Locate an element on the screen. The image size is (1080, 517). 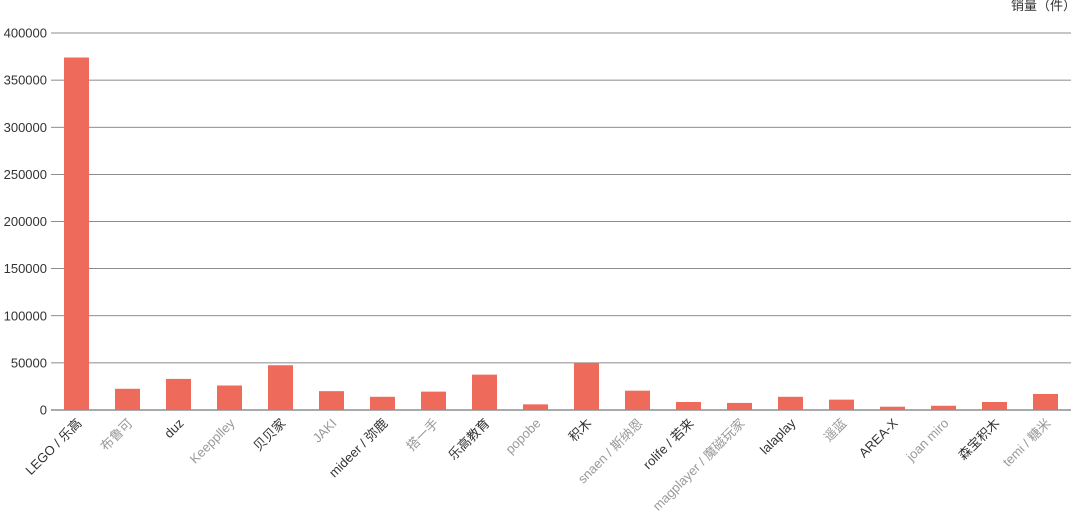
x-tick-label: LEGO / 乐高 is located at coordinates (53, 447).